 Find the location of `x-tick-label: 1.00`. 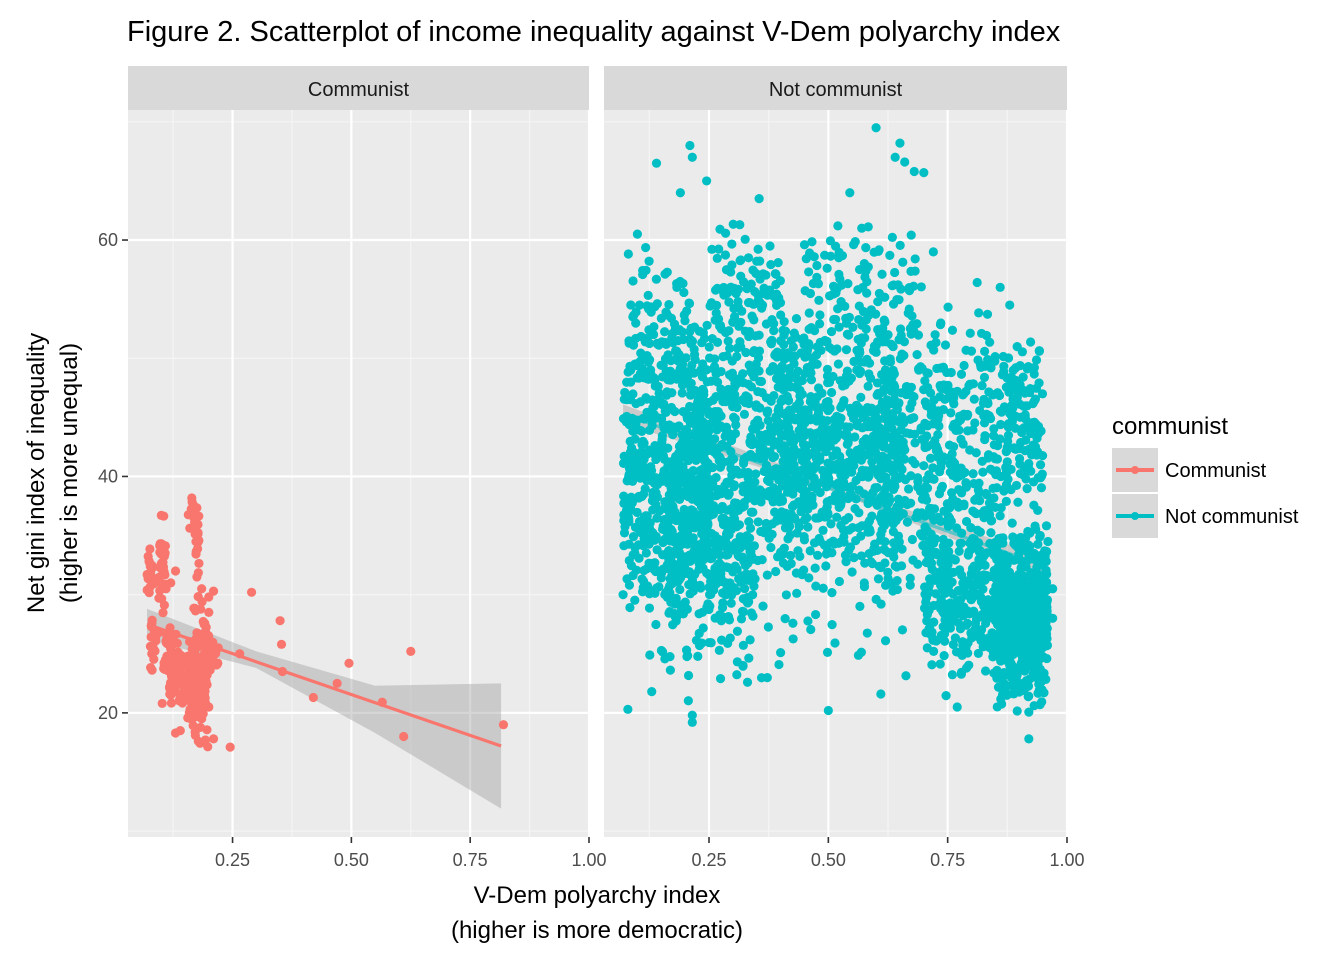

x-tick-label: 1.00 is located at coordinates (588, 860).